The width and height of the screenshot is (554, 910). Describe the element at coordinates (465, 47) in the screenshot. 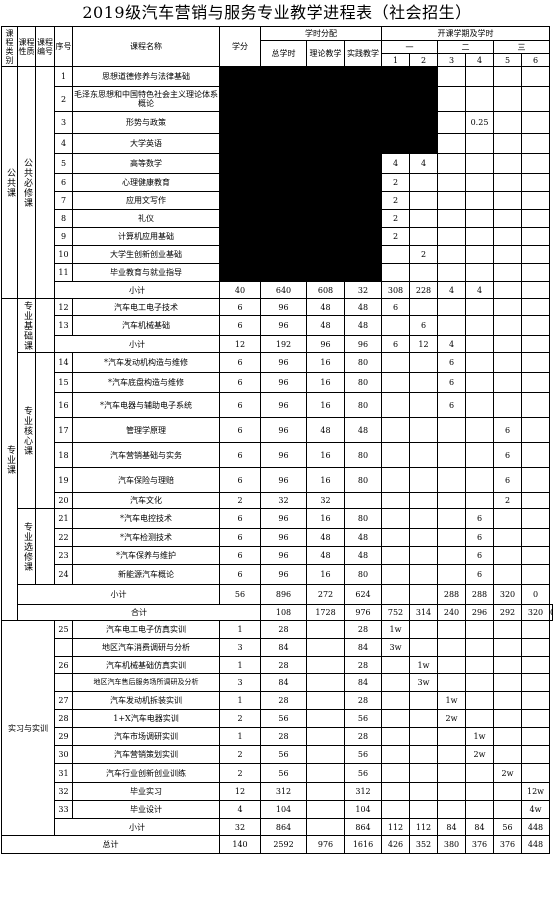

I see `header-year-2: 二` at that location.